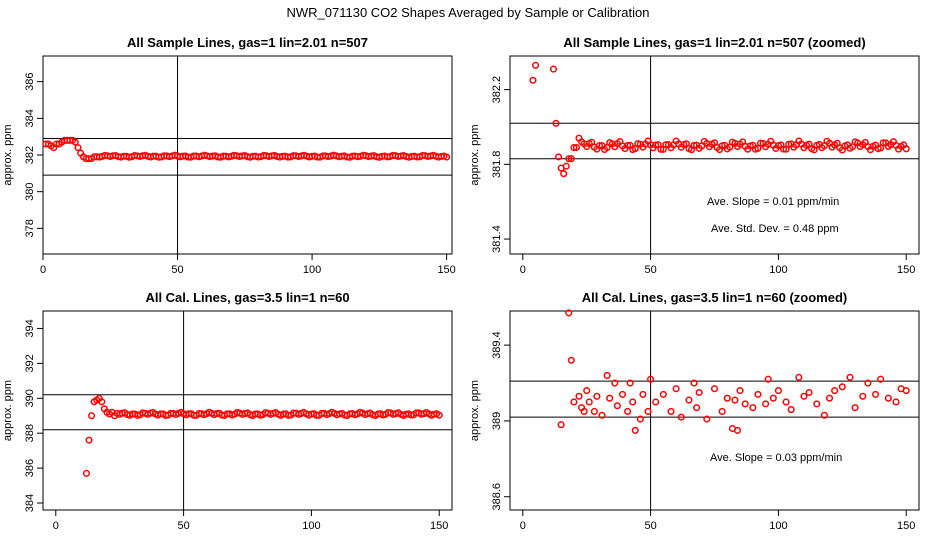 The height and width of the screenshot is (540, 936). What do you see at coordinates (475, 410) in the screenshot?
I see `y-axis-label: approx. ppm` at bounding box center [475, 410].